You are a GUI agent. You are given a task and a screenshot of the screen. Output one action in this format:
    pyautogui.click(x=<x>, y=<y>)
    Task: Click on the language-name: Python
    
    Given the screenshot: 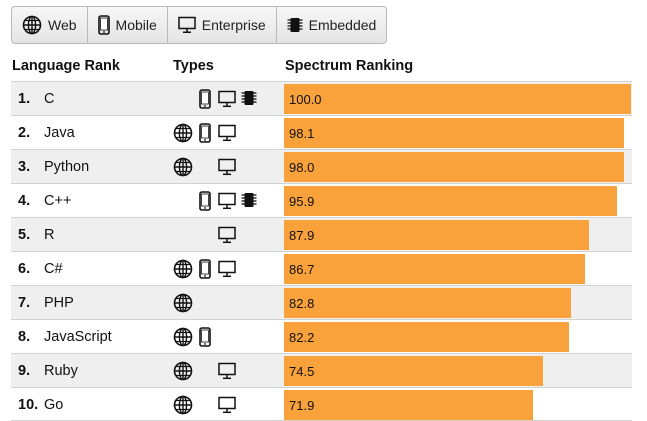 What is the action you would take?
    pyautogui.click(x=67, y=167)
    